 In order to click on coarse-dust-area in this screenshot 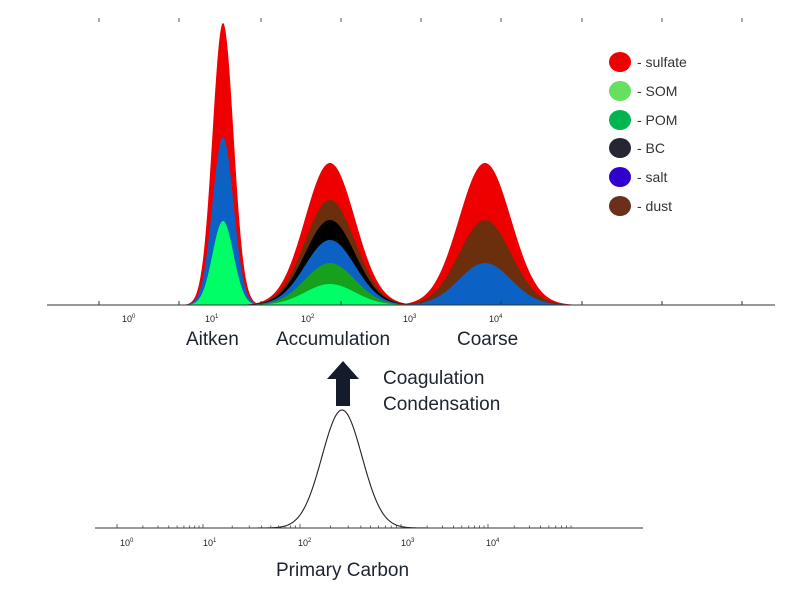, I will do `click(485, 262)`.